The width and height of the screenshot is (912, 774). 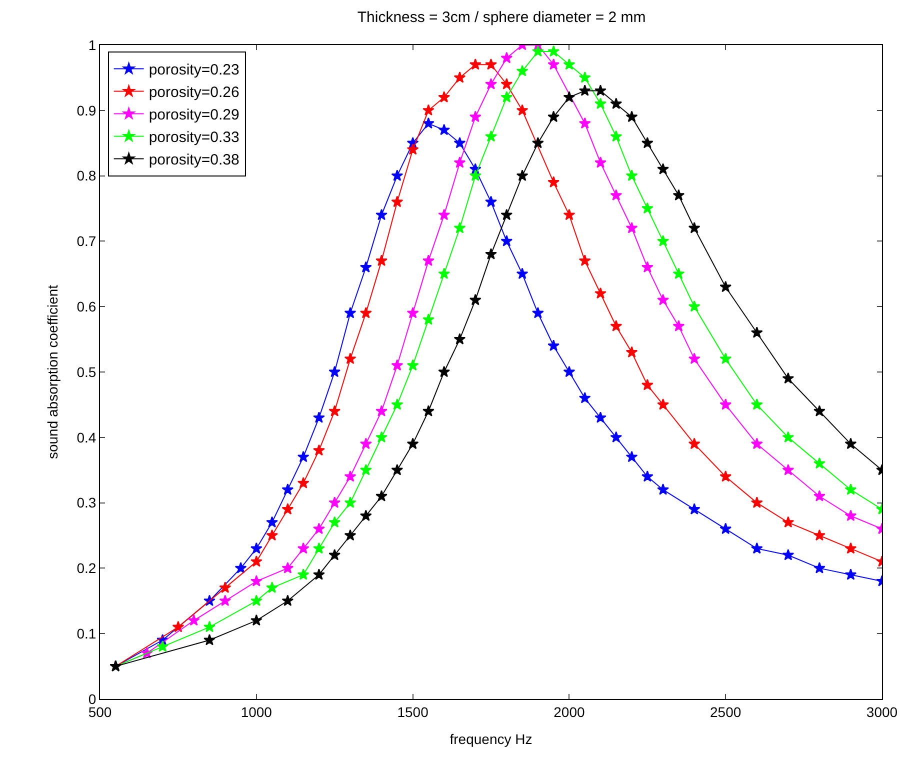 I want to click on y-tick-label: 0.1, so click(x=86, y=634).